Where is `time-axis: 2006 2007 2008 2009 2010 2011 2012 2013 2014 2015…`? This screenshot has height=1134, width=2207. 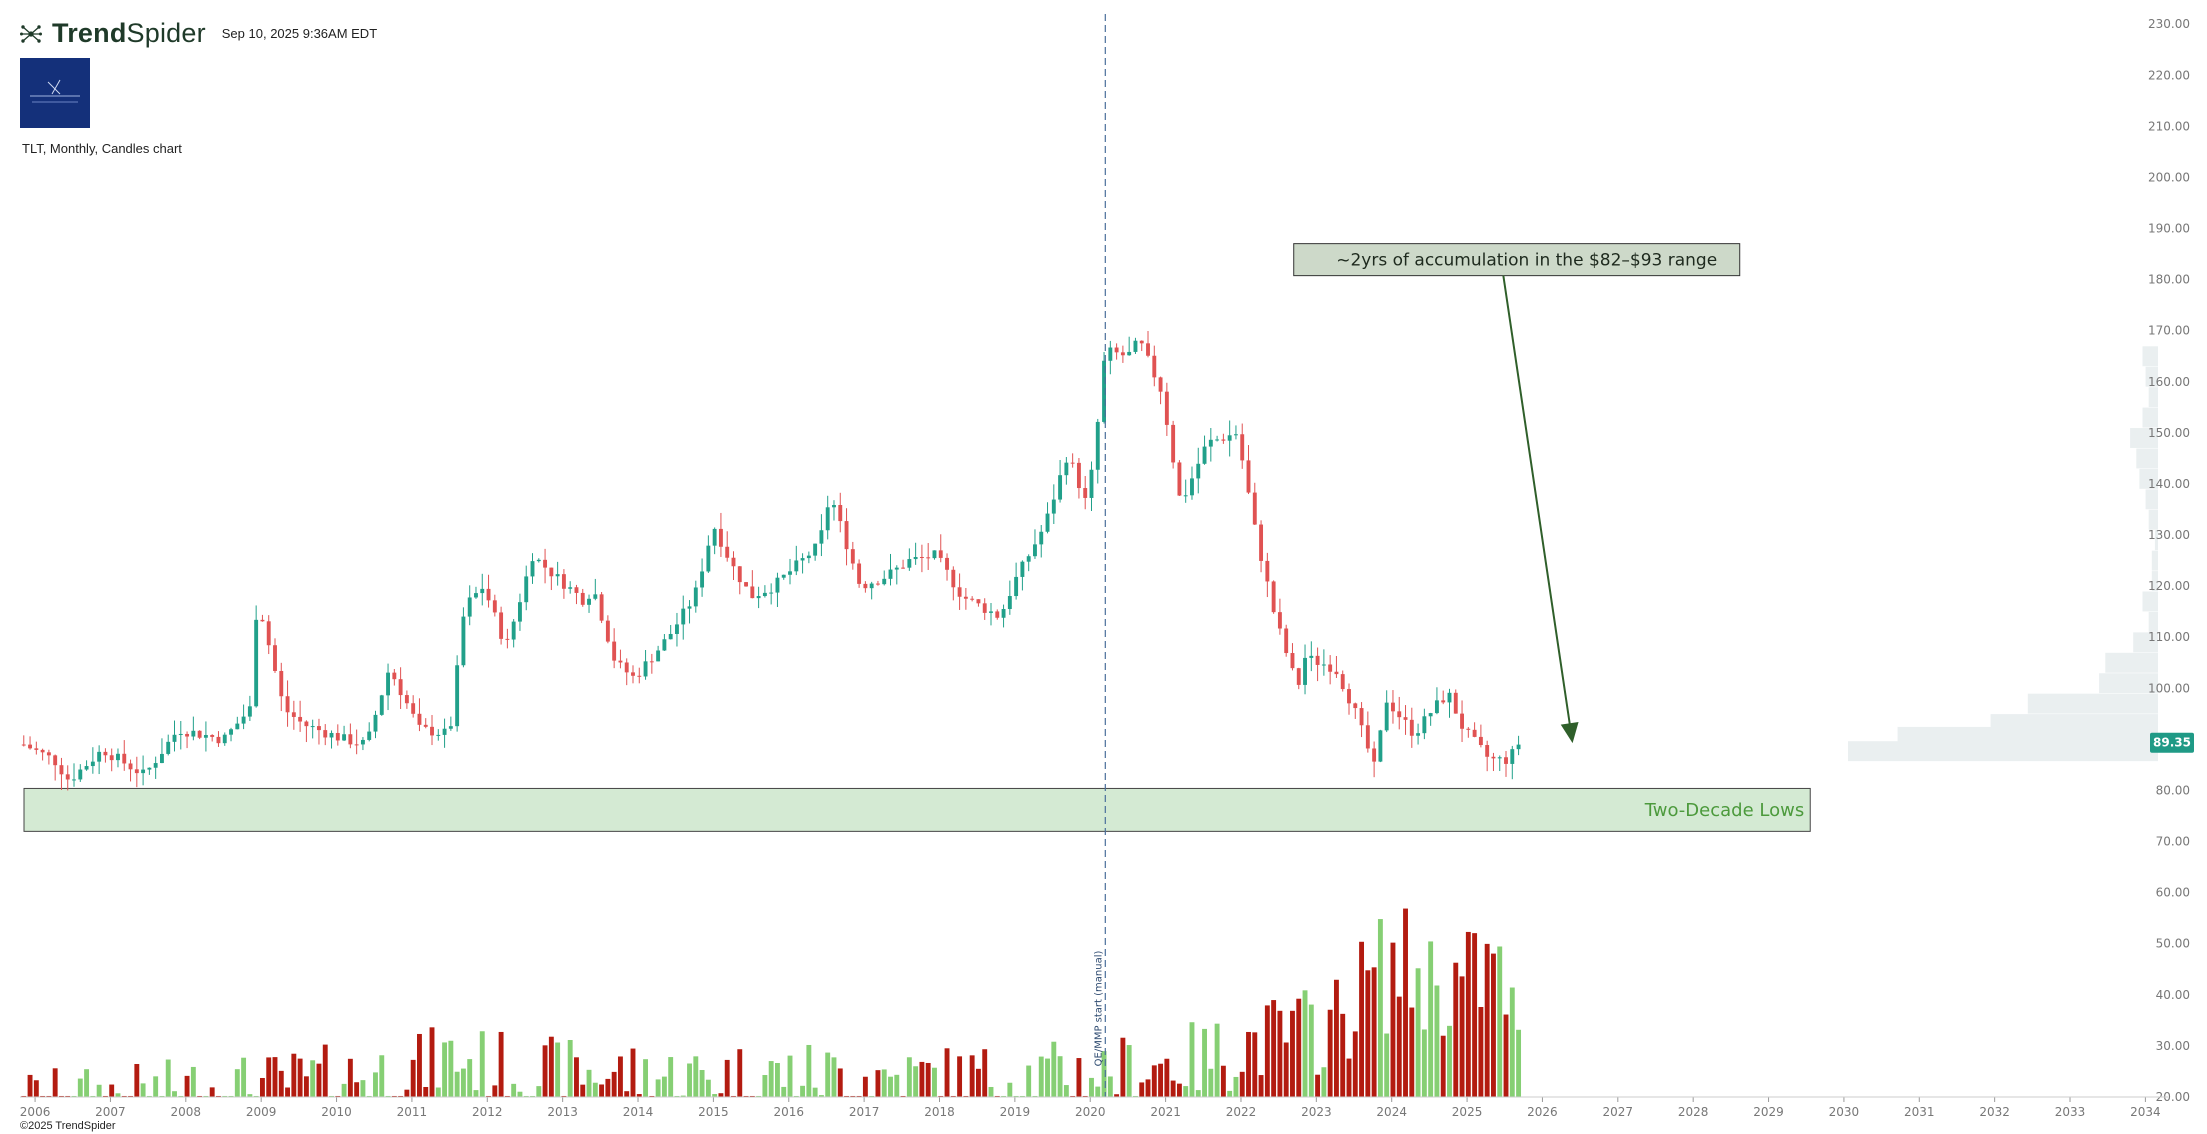 time-axis: 2006 2007 2008 2009 2010 2011 2012 2013 2014 2015… is located at coordinates (1094, 1107).